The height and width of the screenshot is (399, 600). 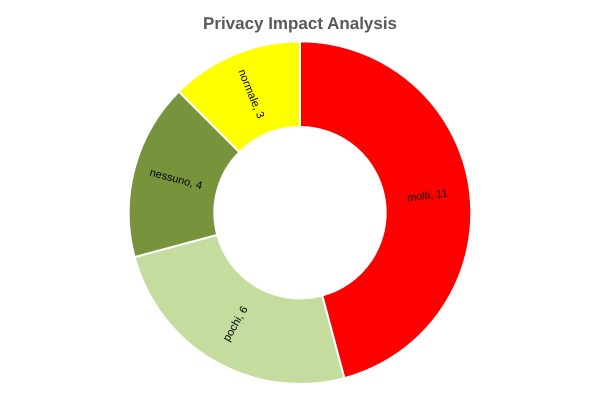 What do you see at coordinates (176, 179) in the screenshot?
I see `slice-label: nessuno, 4` at bounding box center [176, 179].